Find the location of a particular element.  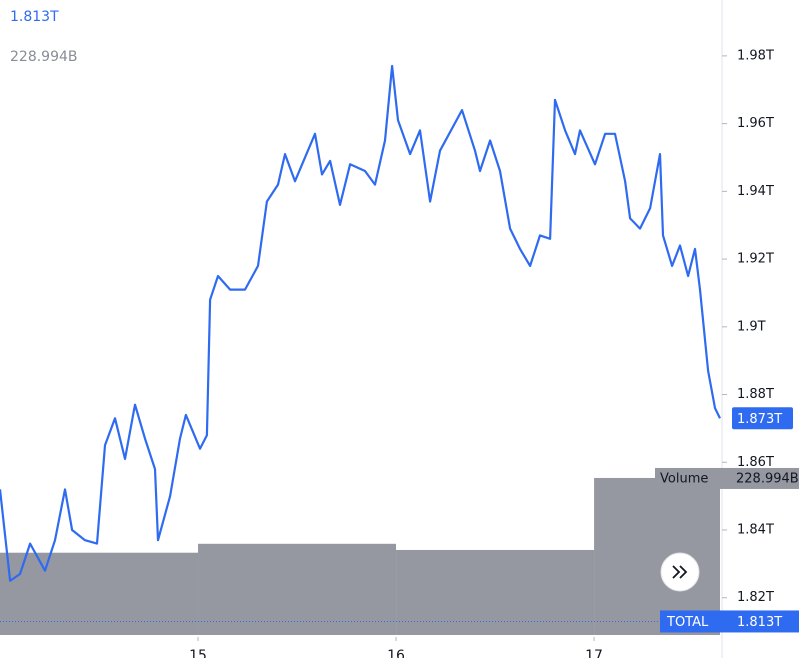

price-marker-box is located at coordinates (762, 418).